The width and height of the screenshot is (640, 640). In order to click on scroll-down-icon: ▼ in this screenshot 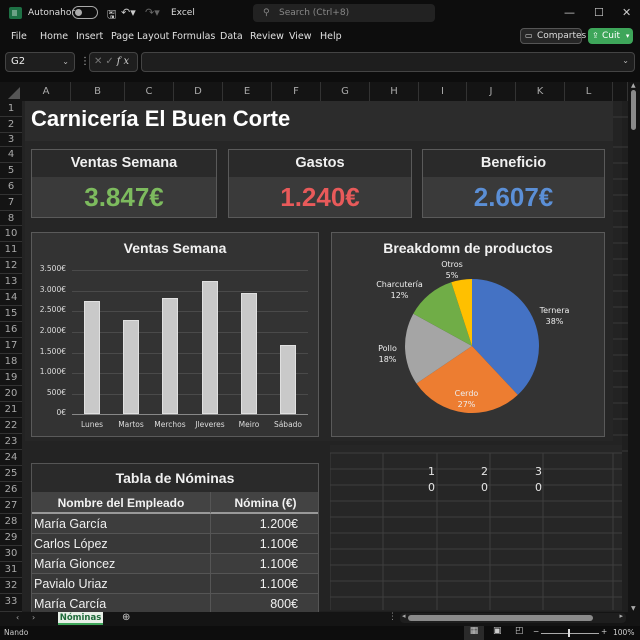, I will do `click(633, 608)`.